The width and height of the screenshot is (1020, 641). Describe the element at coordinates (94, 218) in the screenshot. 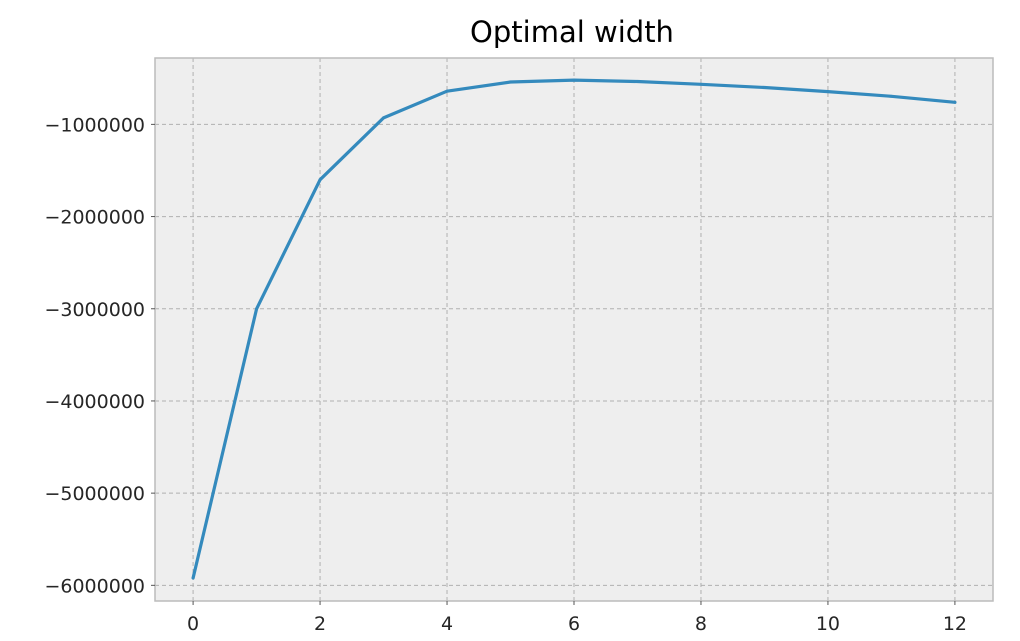

I see `y-tick-label: −2000000` at that location.